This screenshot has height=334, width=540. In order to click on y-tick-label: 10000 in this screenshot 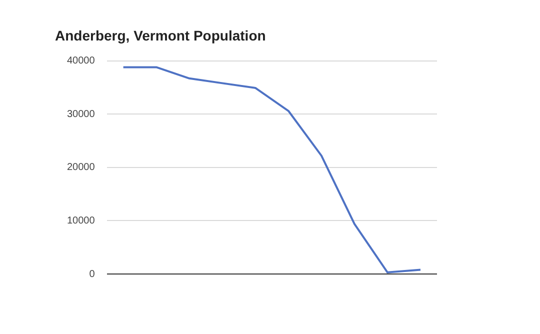, I will do `click(81, 220)`.